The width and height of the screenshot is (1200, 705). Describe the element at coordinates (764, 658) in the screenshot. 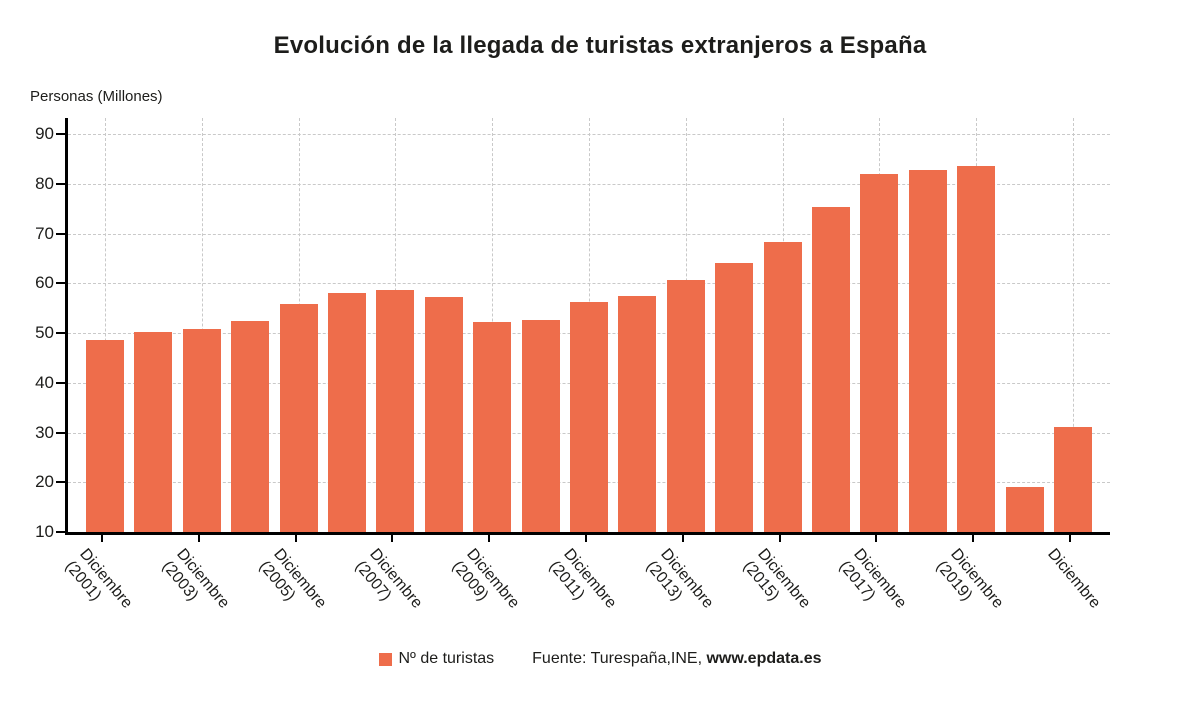

I see `epdata-link: www.epdata.es` at that location.